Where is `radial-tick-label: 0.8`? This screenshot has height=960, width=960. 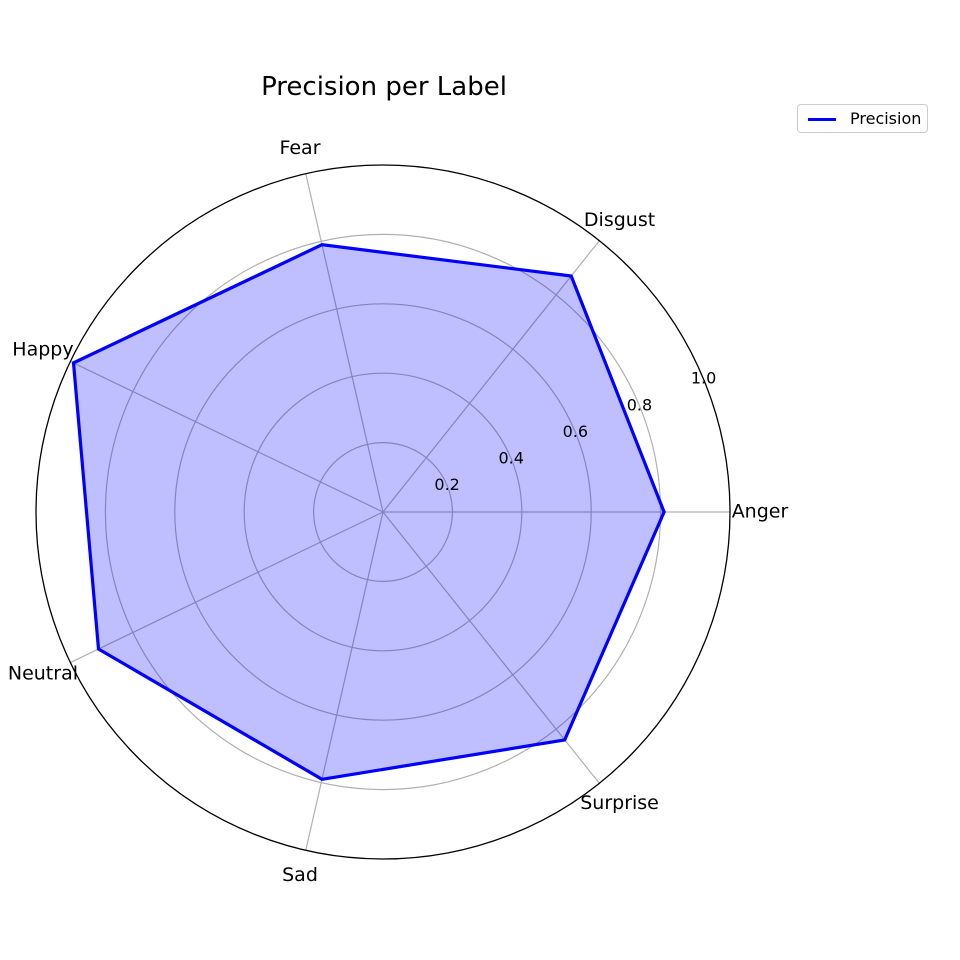 radial-tick-label: 0.8 is located at coordinates (639, 404).